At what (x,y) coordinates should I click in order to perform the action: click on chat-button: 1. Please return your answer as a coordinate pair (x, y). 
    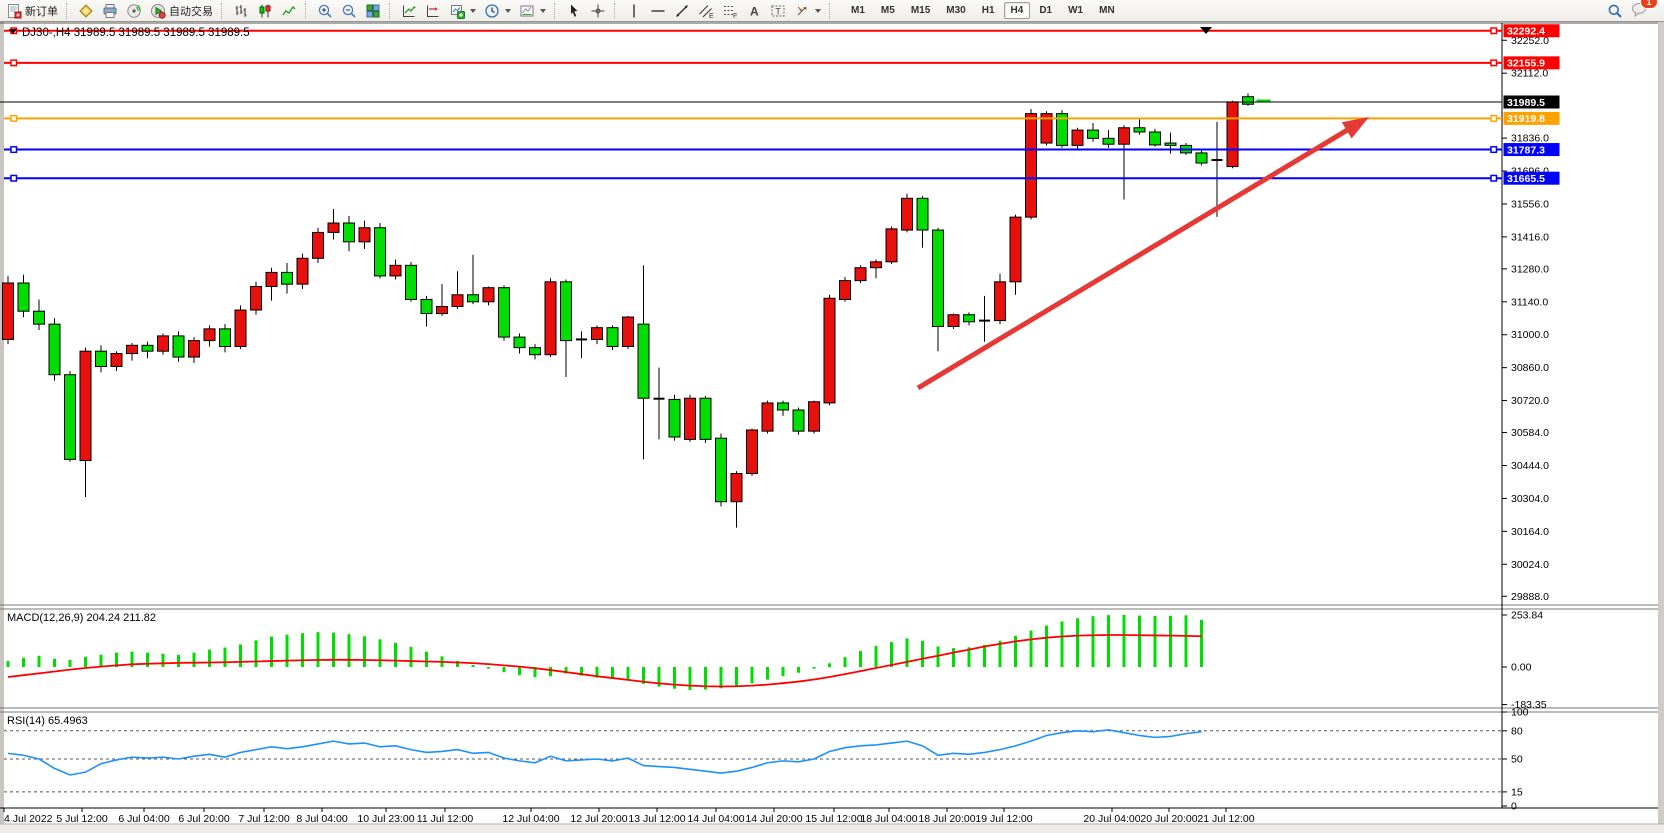
    Looking at the image, I should click on (1642, 9).